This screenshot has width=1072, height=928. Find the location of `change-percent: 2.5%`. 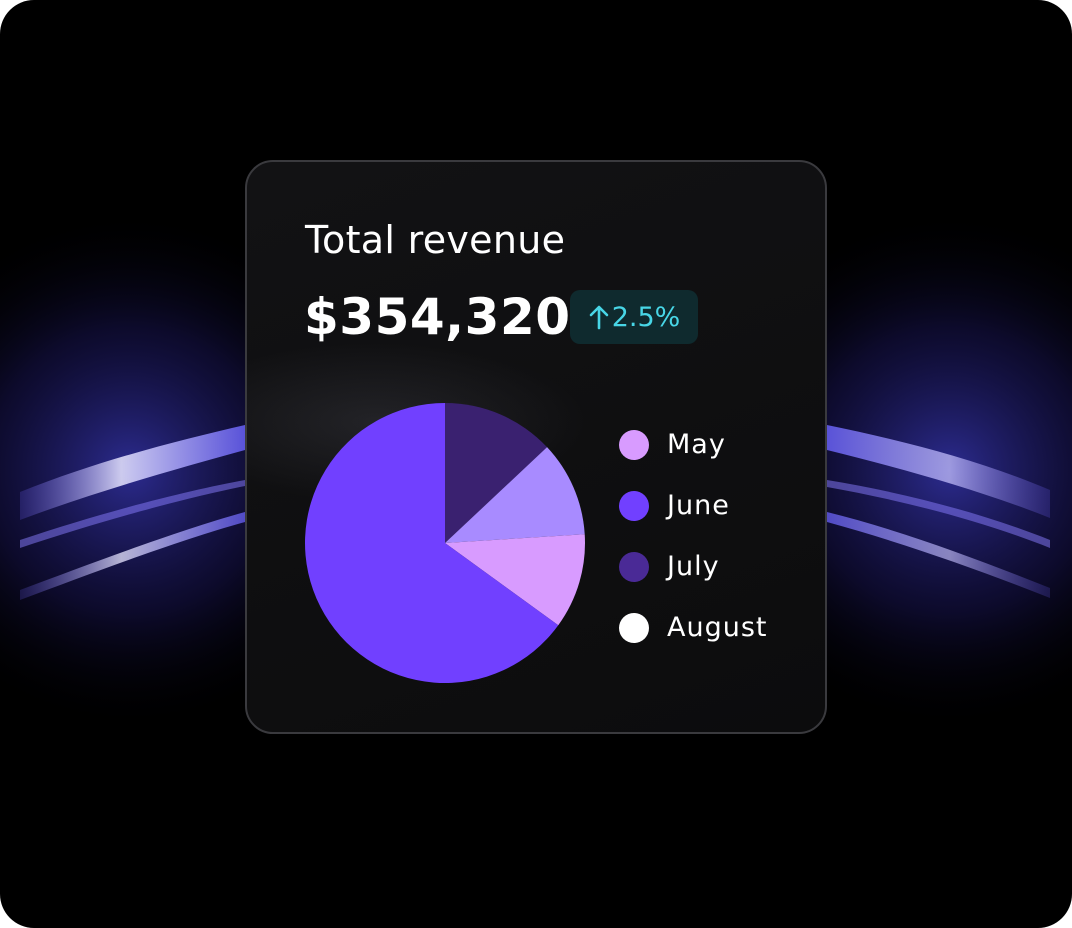

change-percent: 2.5% is located at coordinates (646, 317).